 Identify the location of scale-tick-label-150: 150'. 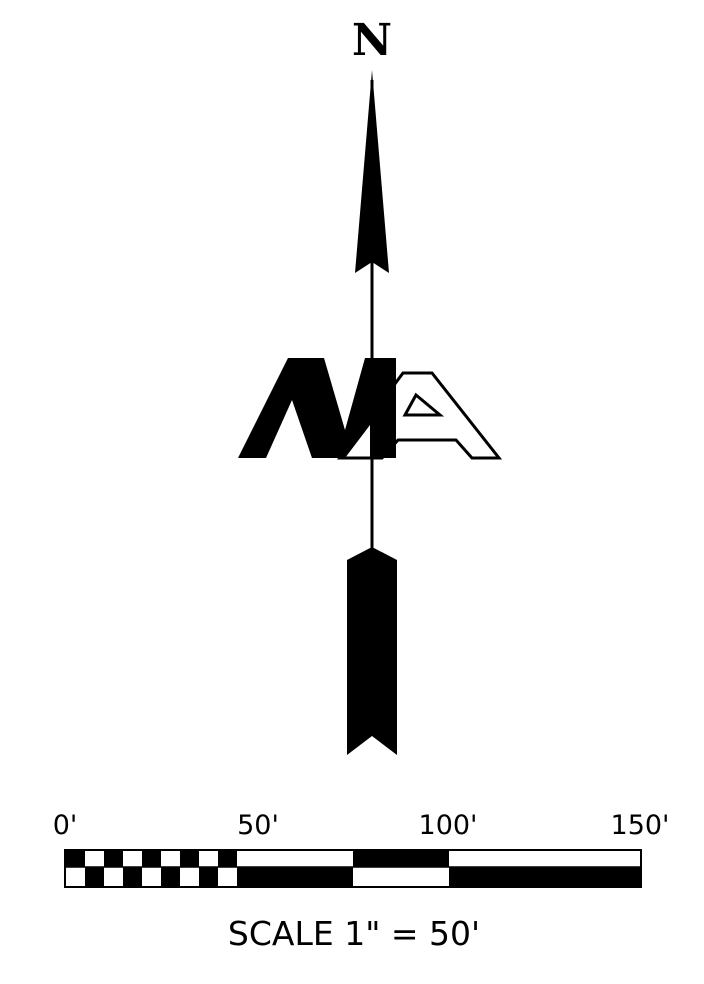
(640, 825).